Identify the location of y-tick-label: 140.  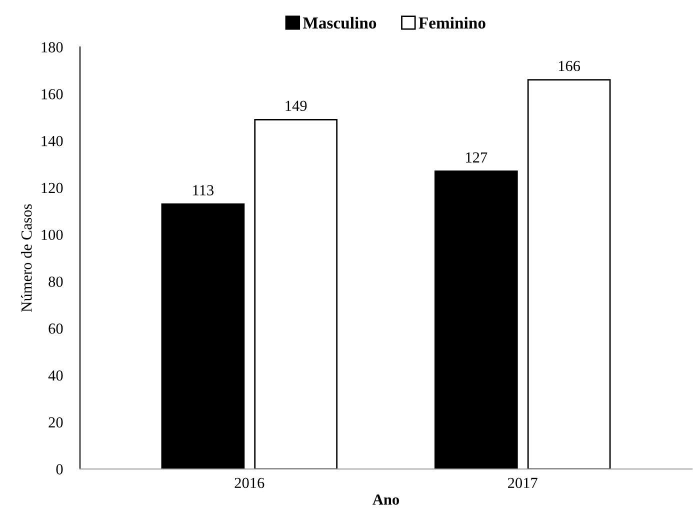
(52, 141).